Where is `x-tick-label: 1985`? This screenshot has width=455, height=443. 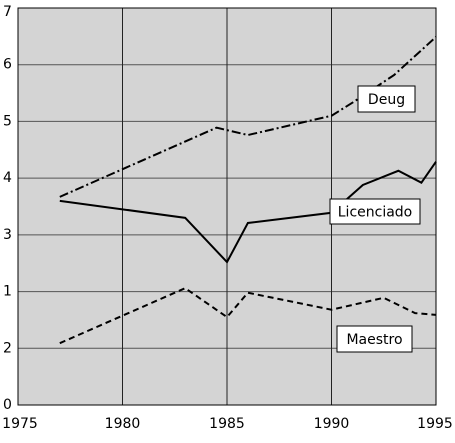 x-tick-label: 1985 is located at coordinates (227, 424).